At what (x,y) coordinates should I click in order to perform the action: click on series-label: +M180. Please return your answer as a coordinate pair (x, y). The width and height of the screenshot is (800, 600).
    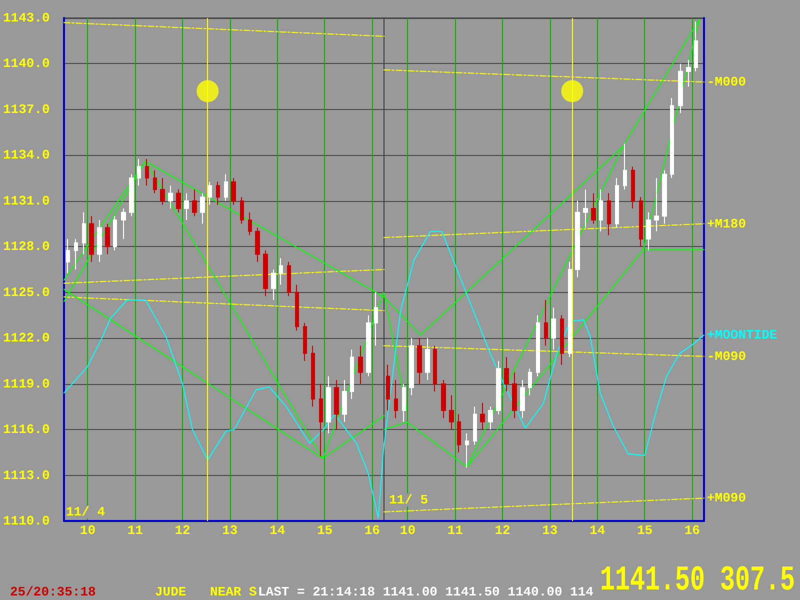
    Looking at the image, I should click on (726, 224).